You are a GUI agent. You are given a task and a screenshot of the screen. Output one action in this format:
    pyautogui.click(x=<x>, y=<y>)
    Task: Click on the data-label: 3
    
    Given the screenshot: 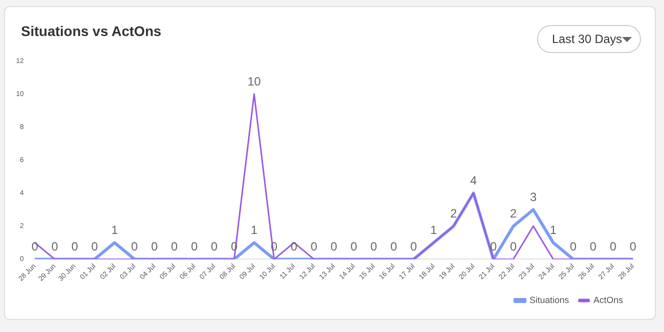 What is the action you would take?
    pyautogui.click(x=533, y=197)
    